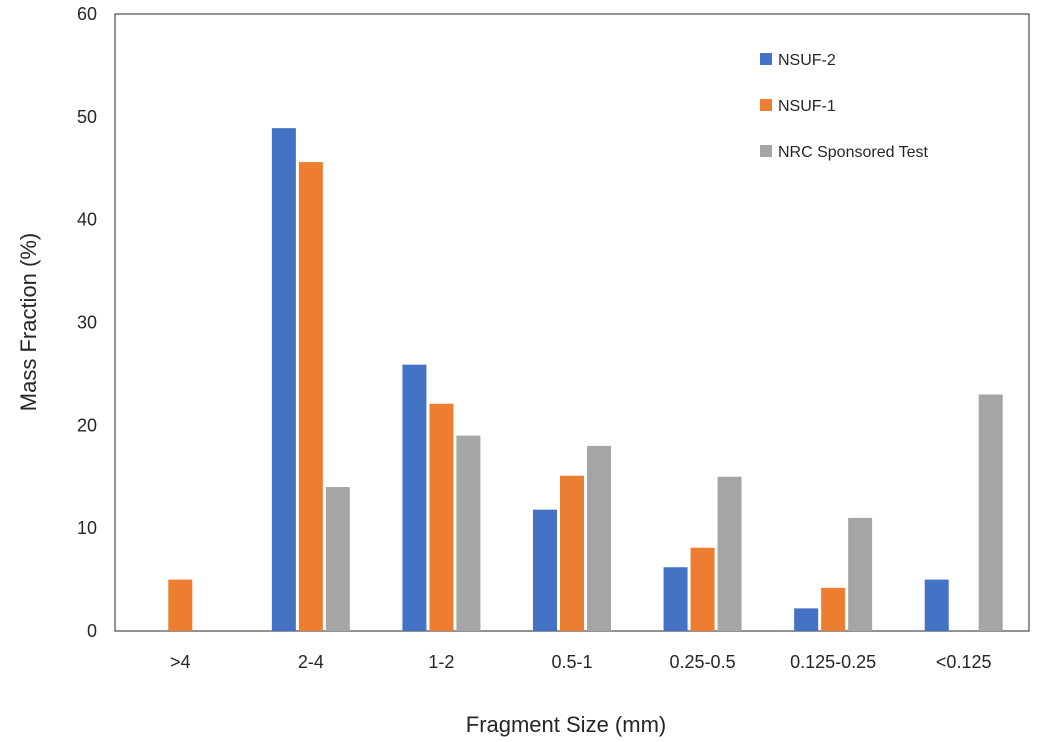 Image resolution: width=1042 pixels, height=742 pixels. What do you see at coordinates (566, 724) in the screenshot?
I see `x-axis-title: Fragment Size (mm)` at bounding box center [566, 724].